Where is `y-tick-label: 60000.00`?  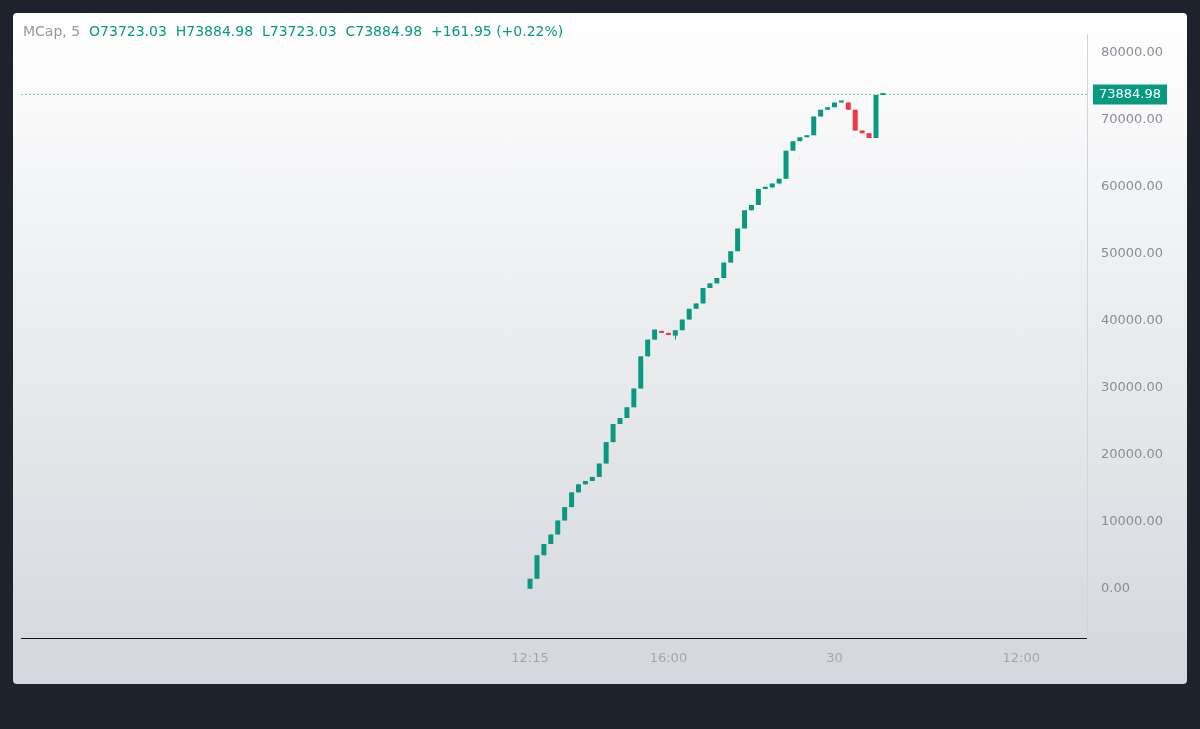
y-tick-label: 60000.00 is located at coordinates (1132, 186).